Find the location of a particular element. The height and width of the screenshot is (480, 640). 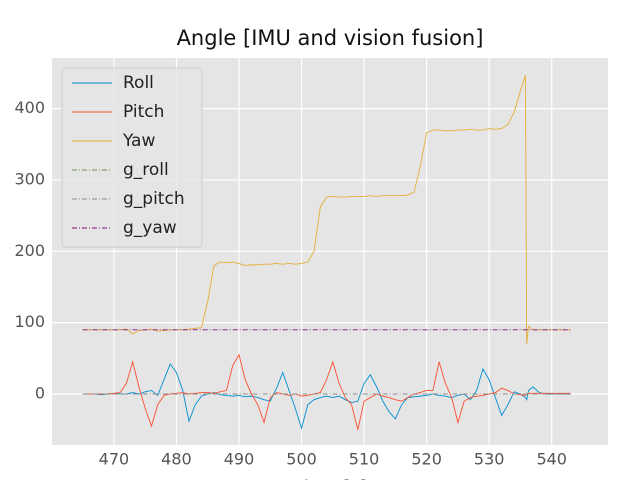

chart-title: Angle [IMU and vision fusion] is located at coordinates (330, 38).